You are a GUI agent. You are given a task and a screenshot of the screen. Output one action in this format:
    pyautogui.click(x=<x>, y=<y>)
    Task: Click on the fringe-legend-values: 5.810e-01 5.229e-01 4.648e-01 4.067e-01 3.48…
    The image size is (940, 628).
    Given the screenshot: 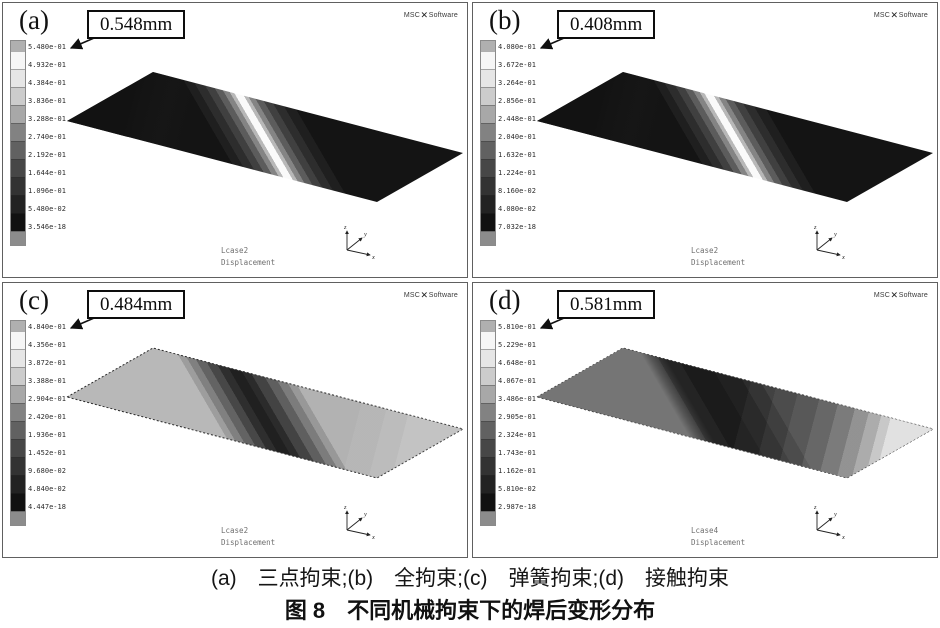 What is the action you would take?
    pyautogui.click(x=524, y=423)
    